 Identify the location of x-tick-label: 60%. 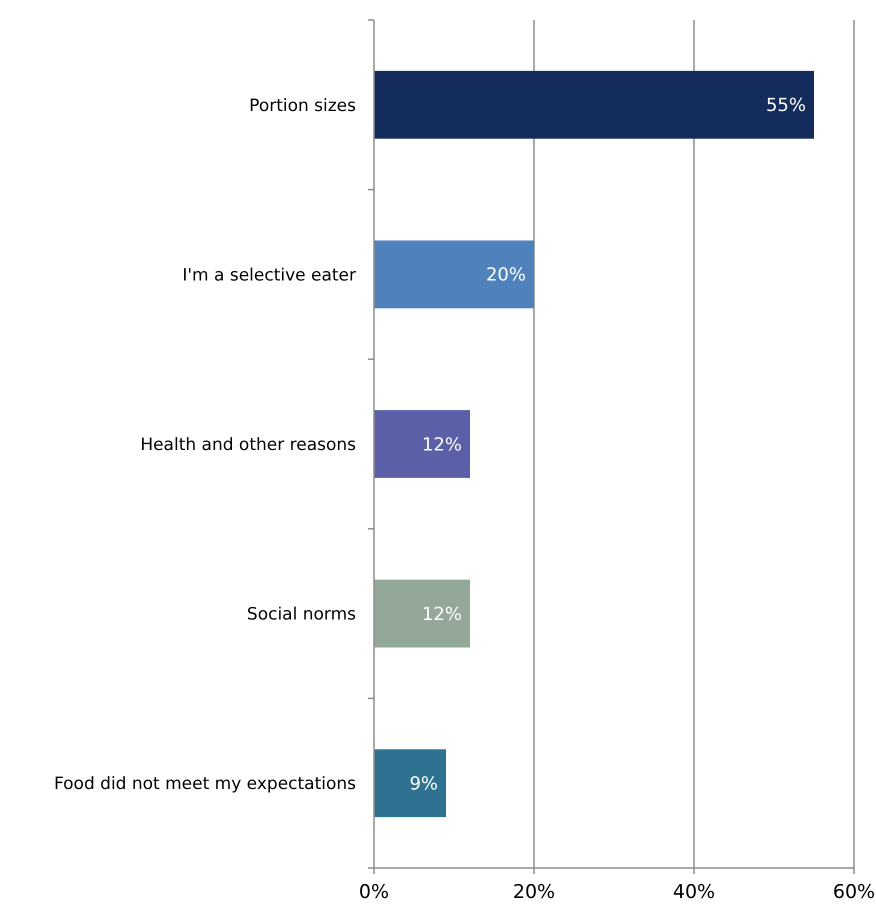
(854, 892).